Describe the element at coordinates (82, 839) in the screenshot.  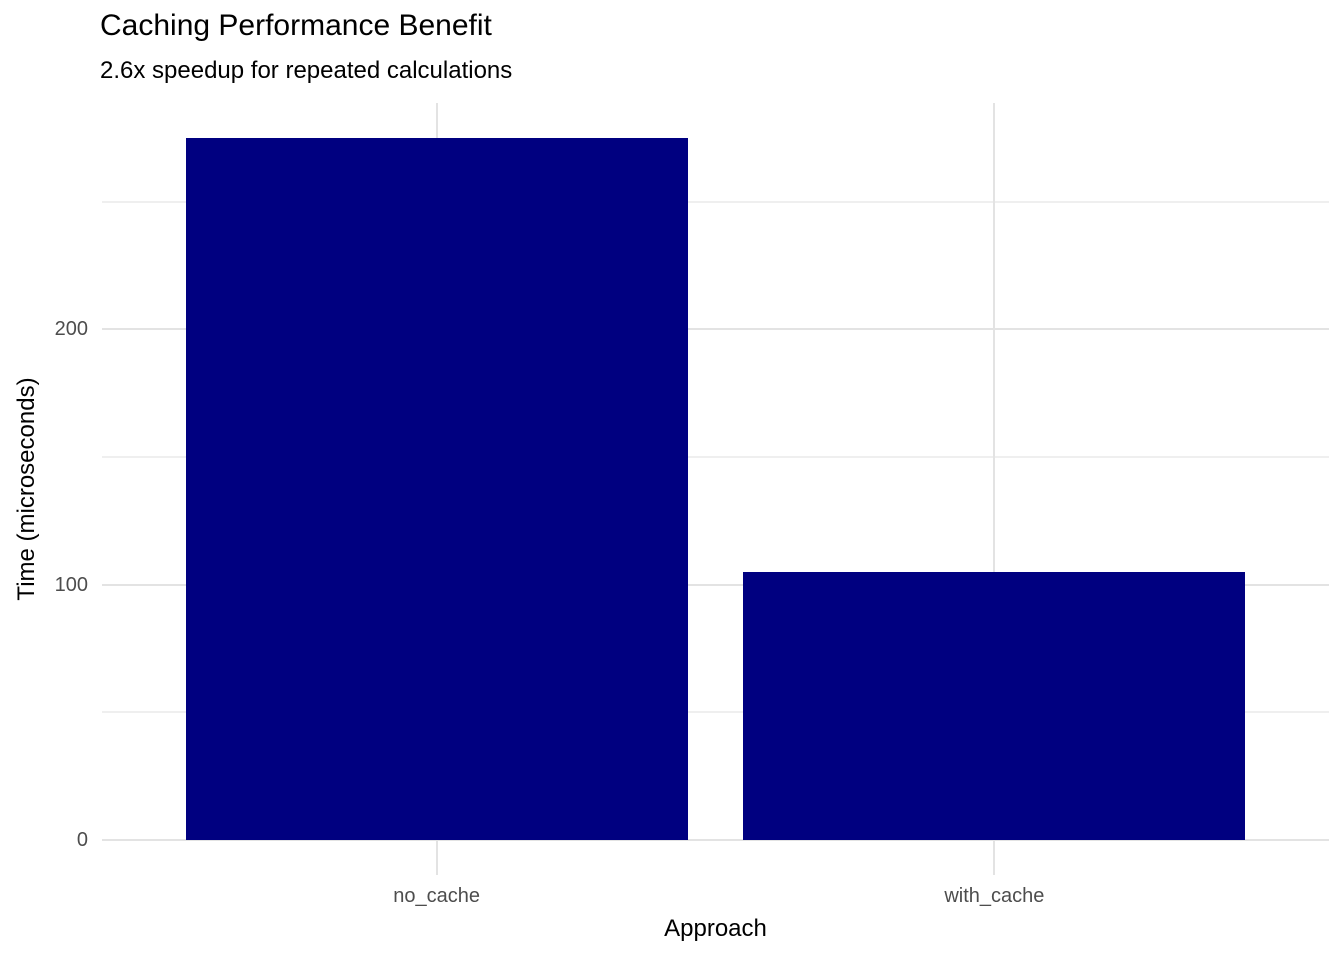
I see `y-tick-label: 0` at that location.